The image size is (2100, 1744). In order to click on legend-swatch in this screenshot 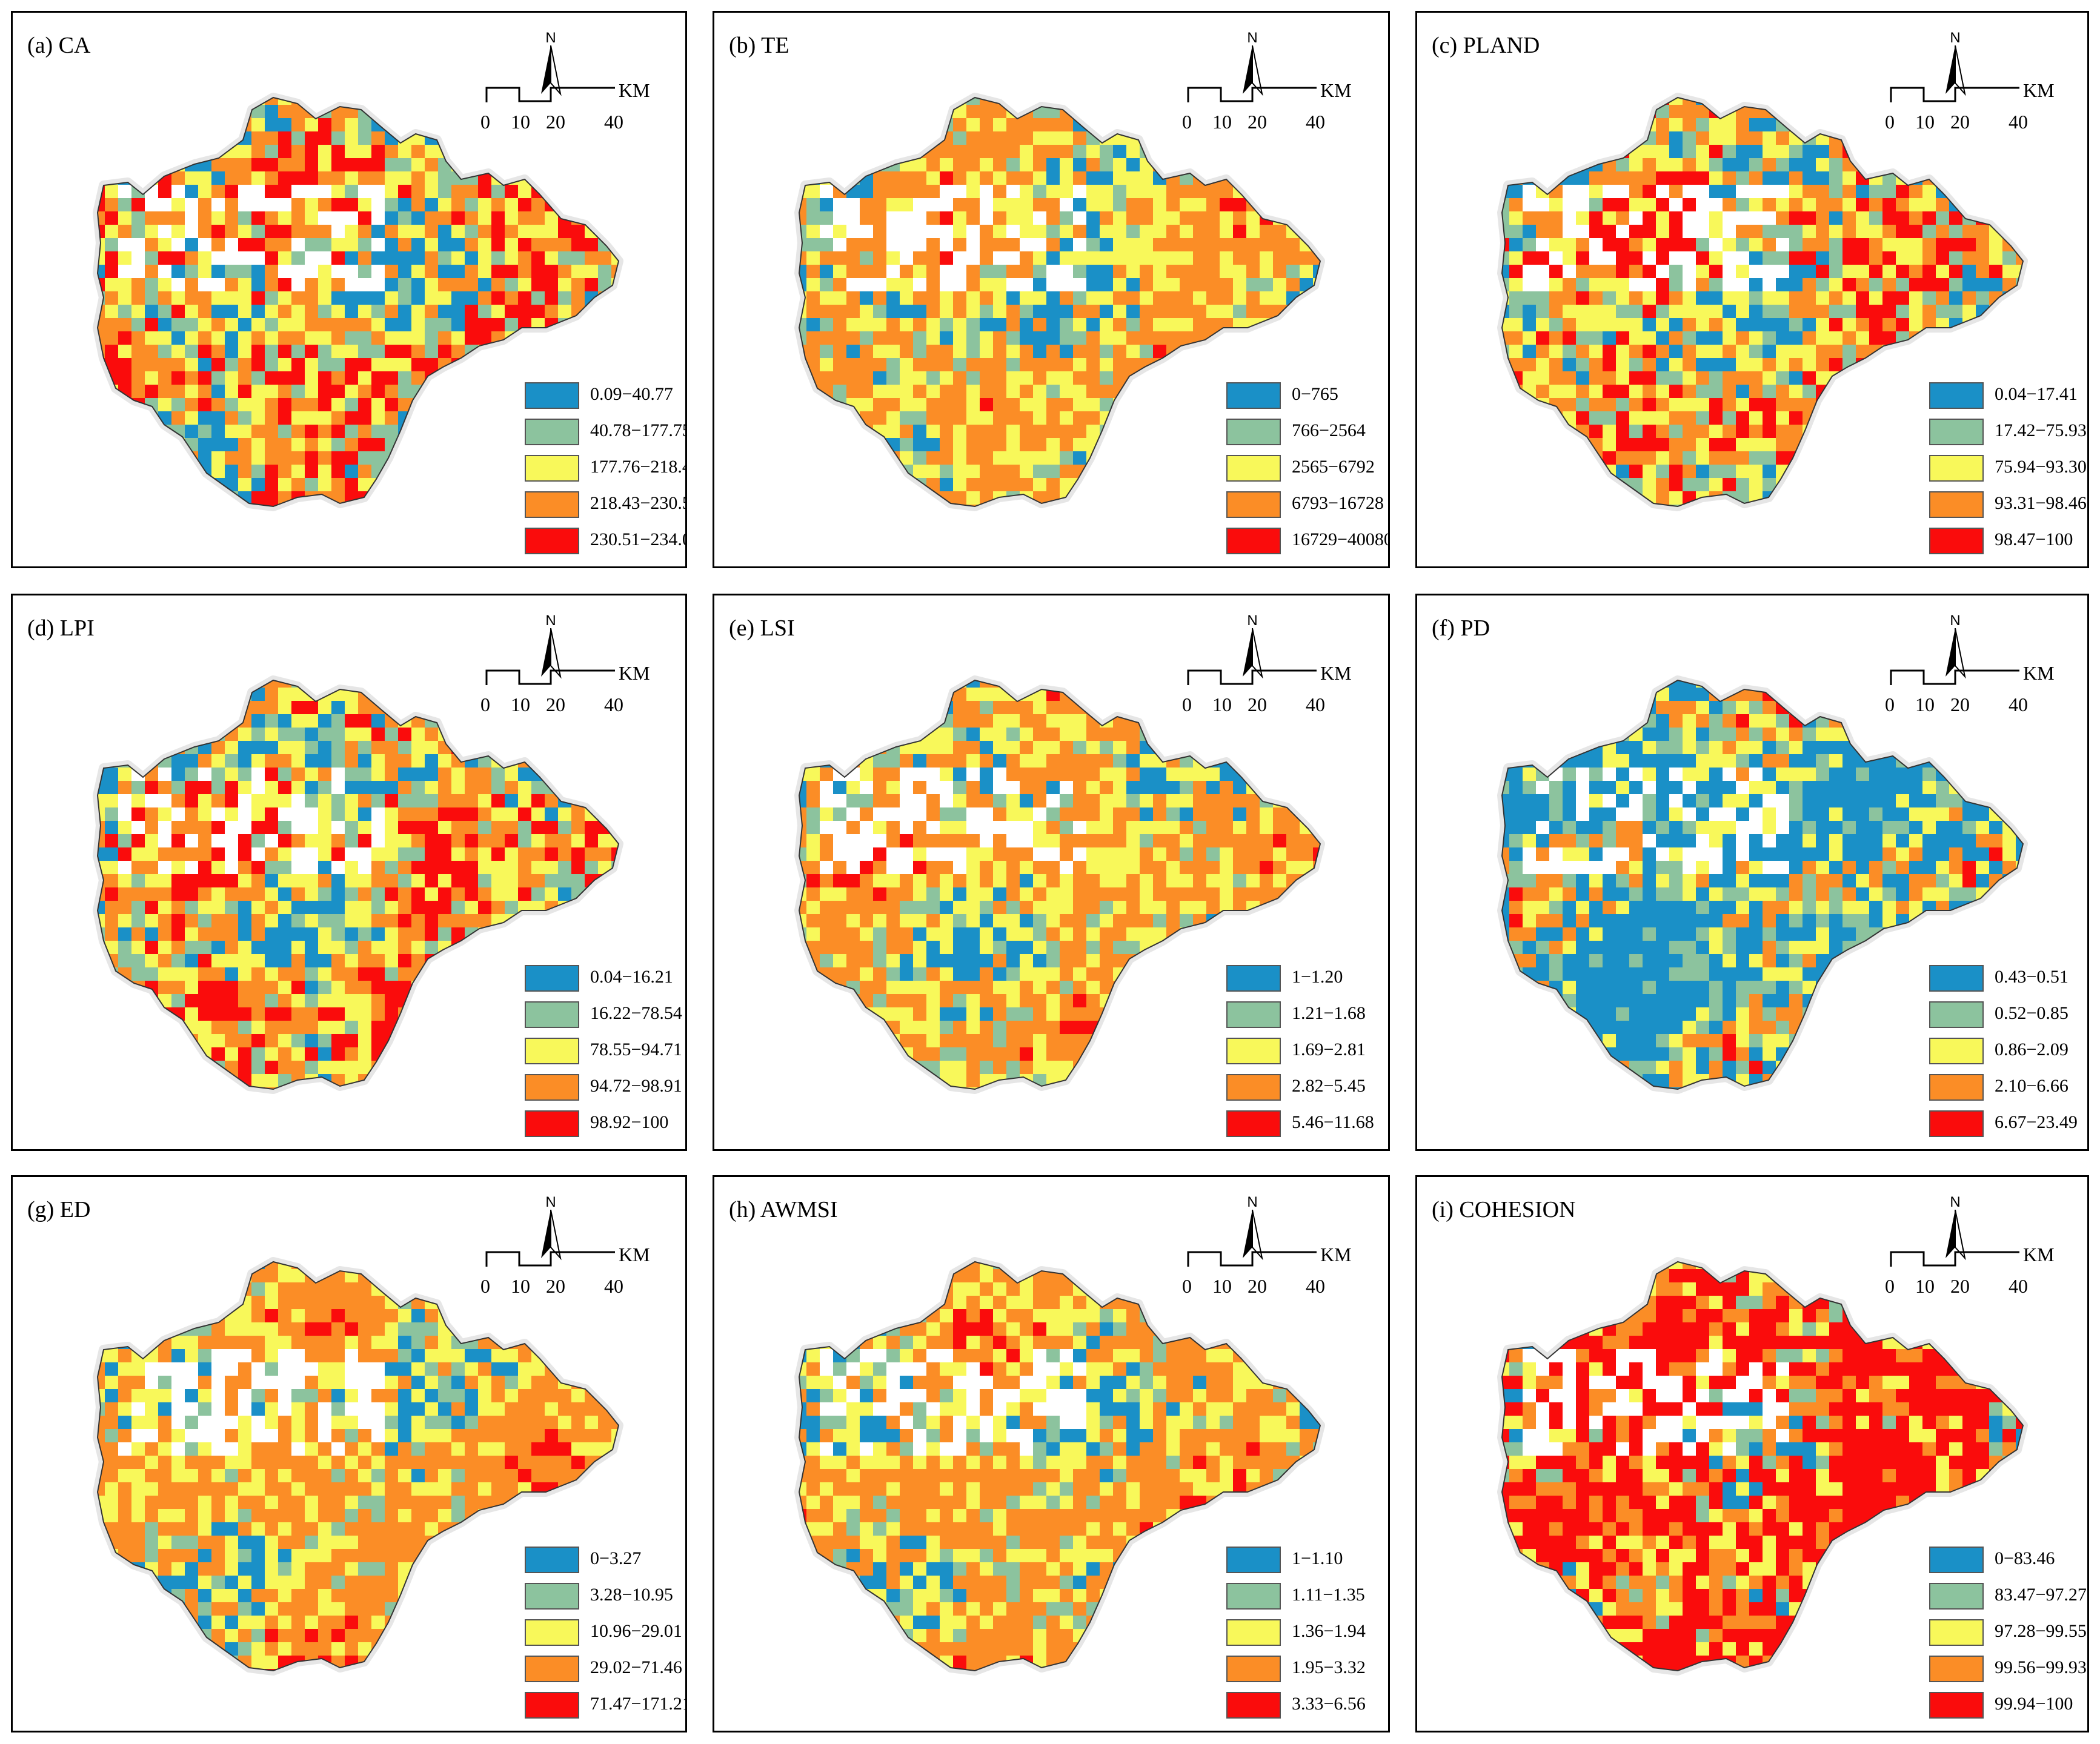, I will do `click(552, 504)`.